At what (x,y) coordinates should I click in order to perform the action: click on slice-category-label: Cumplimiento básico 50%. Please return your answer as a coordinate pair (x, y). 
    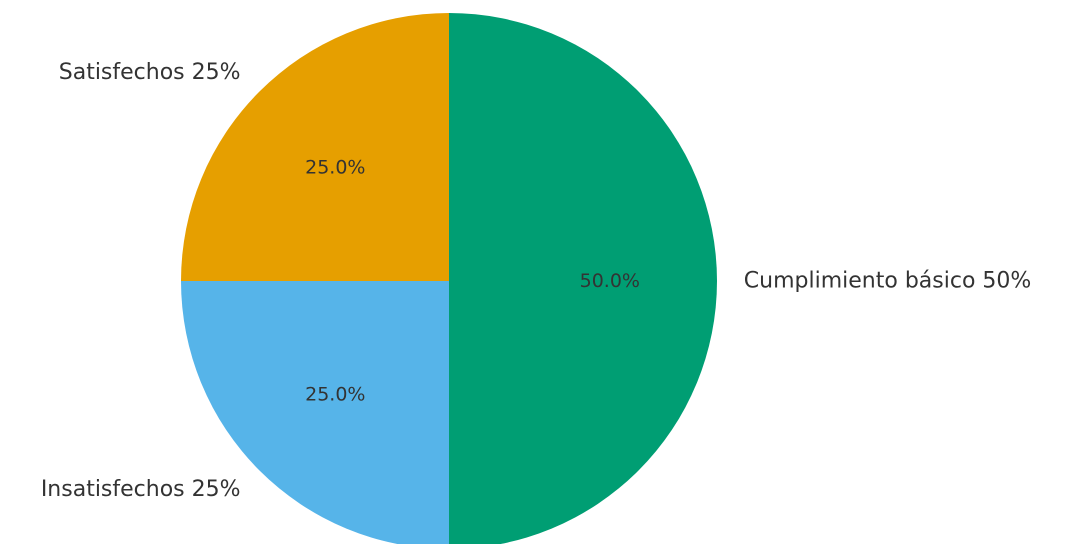
    Looking at the image, I should click on (888, 281).